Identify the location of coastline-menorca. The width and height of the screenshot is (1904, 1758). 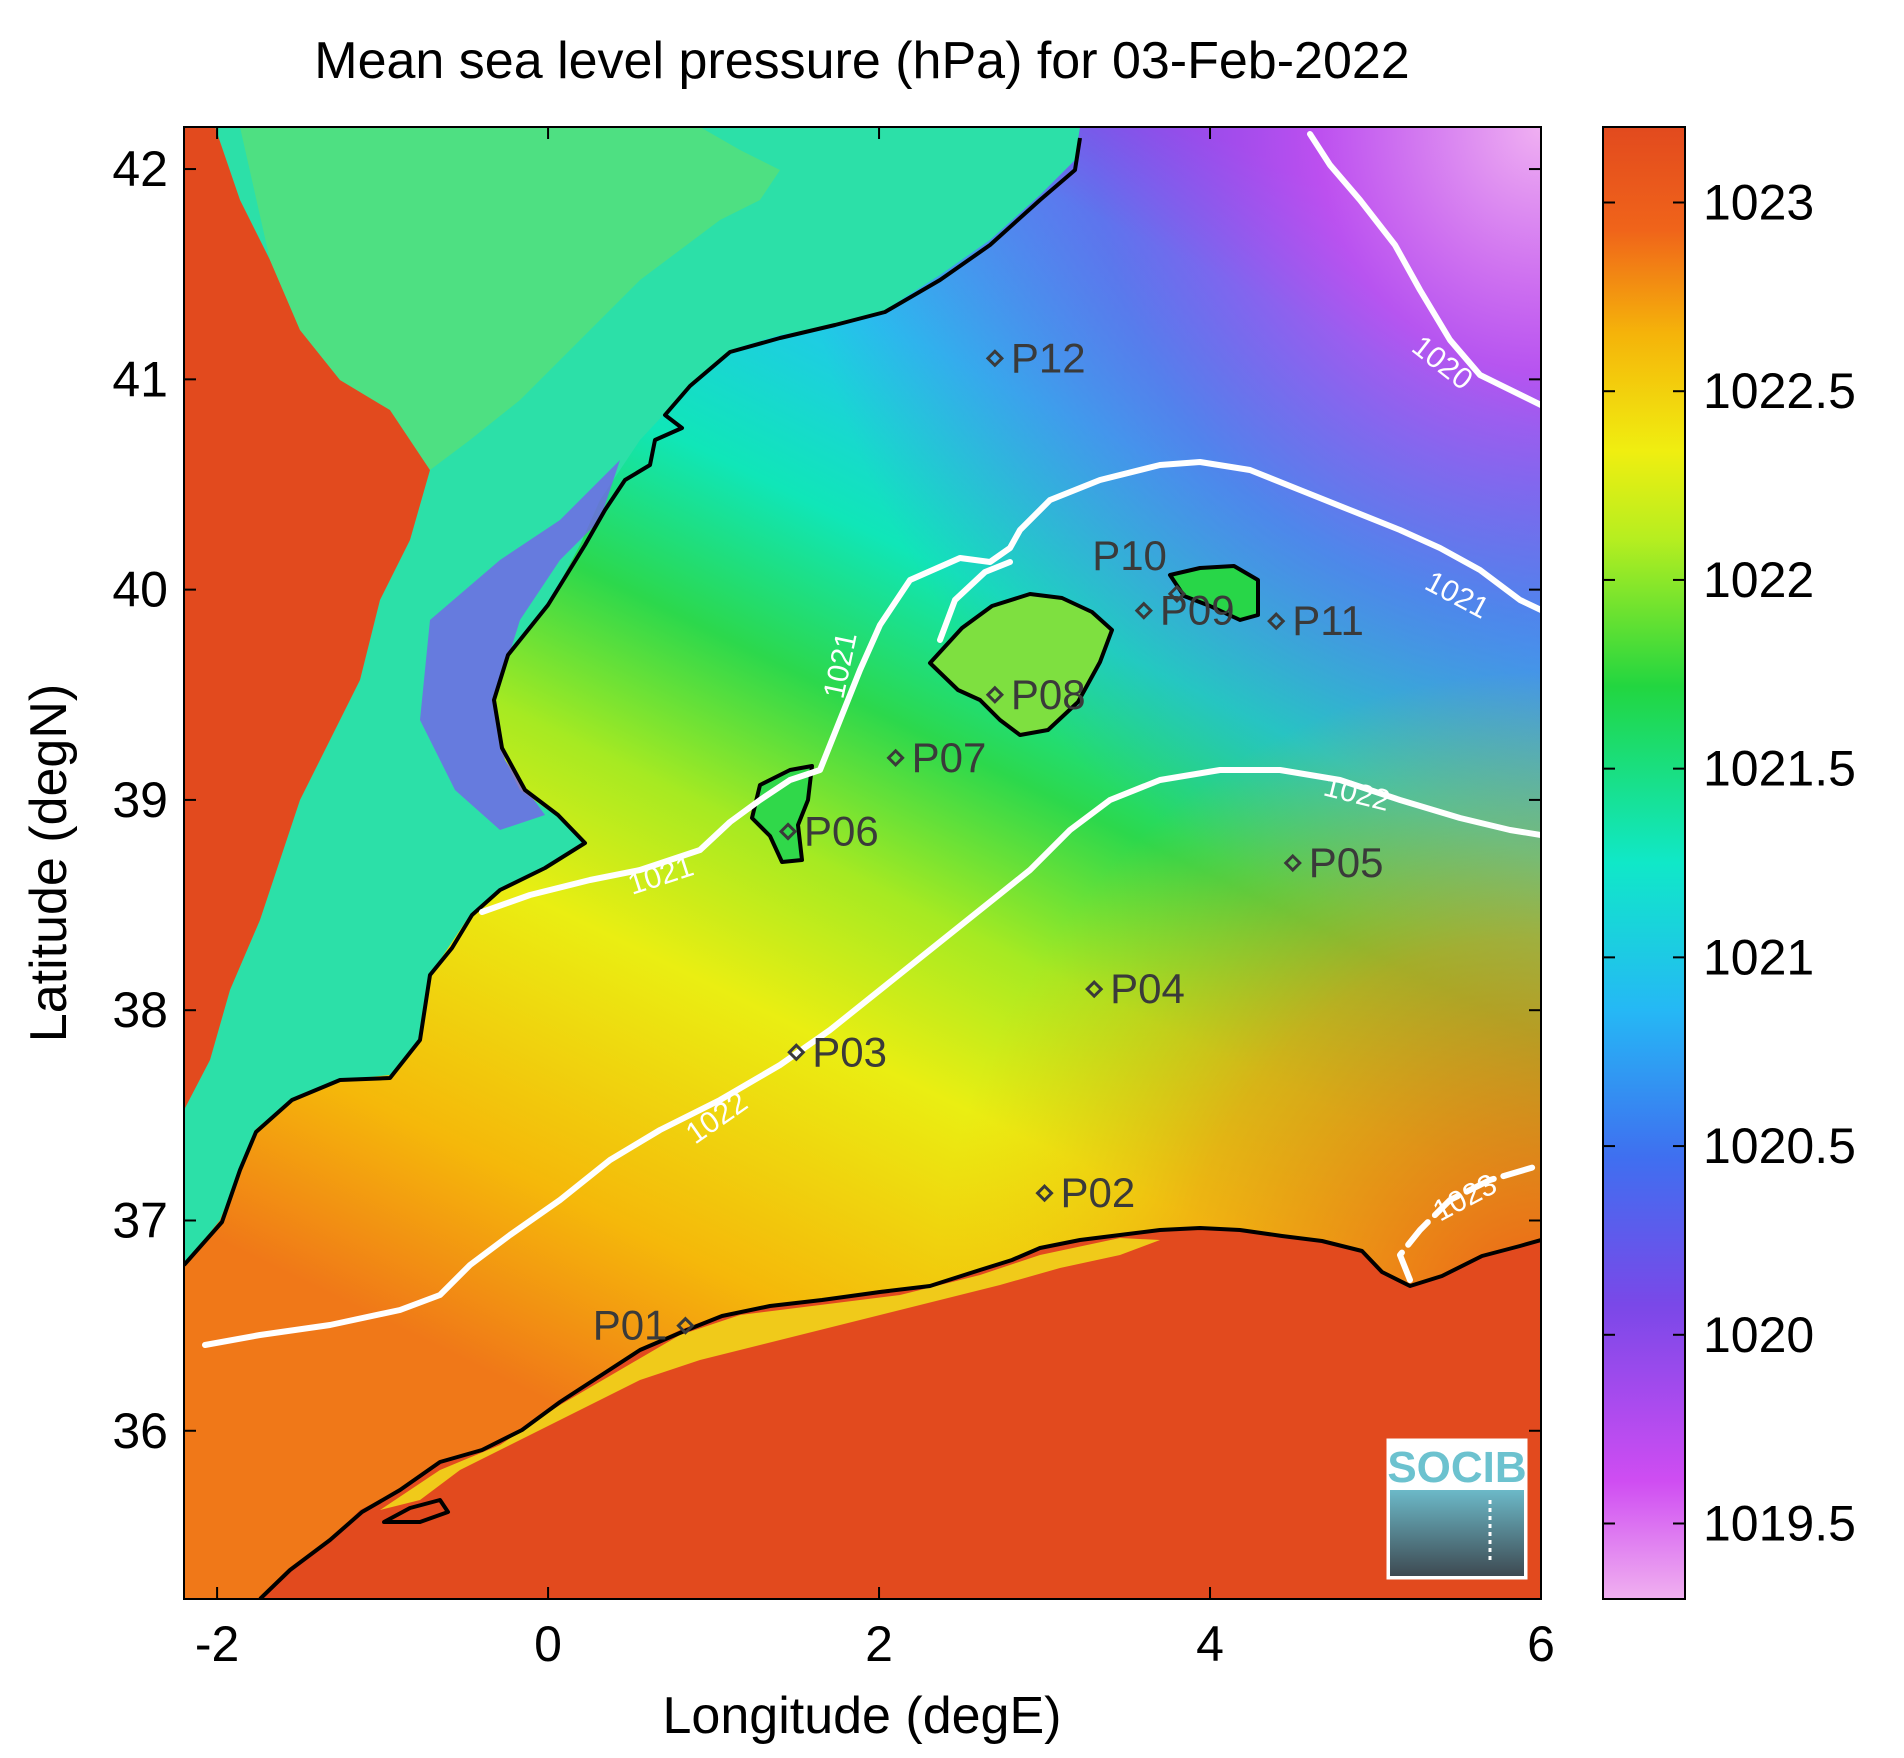
(1214, 593).